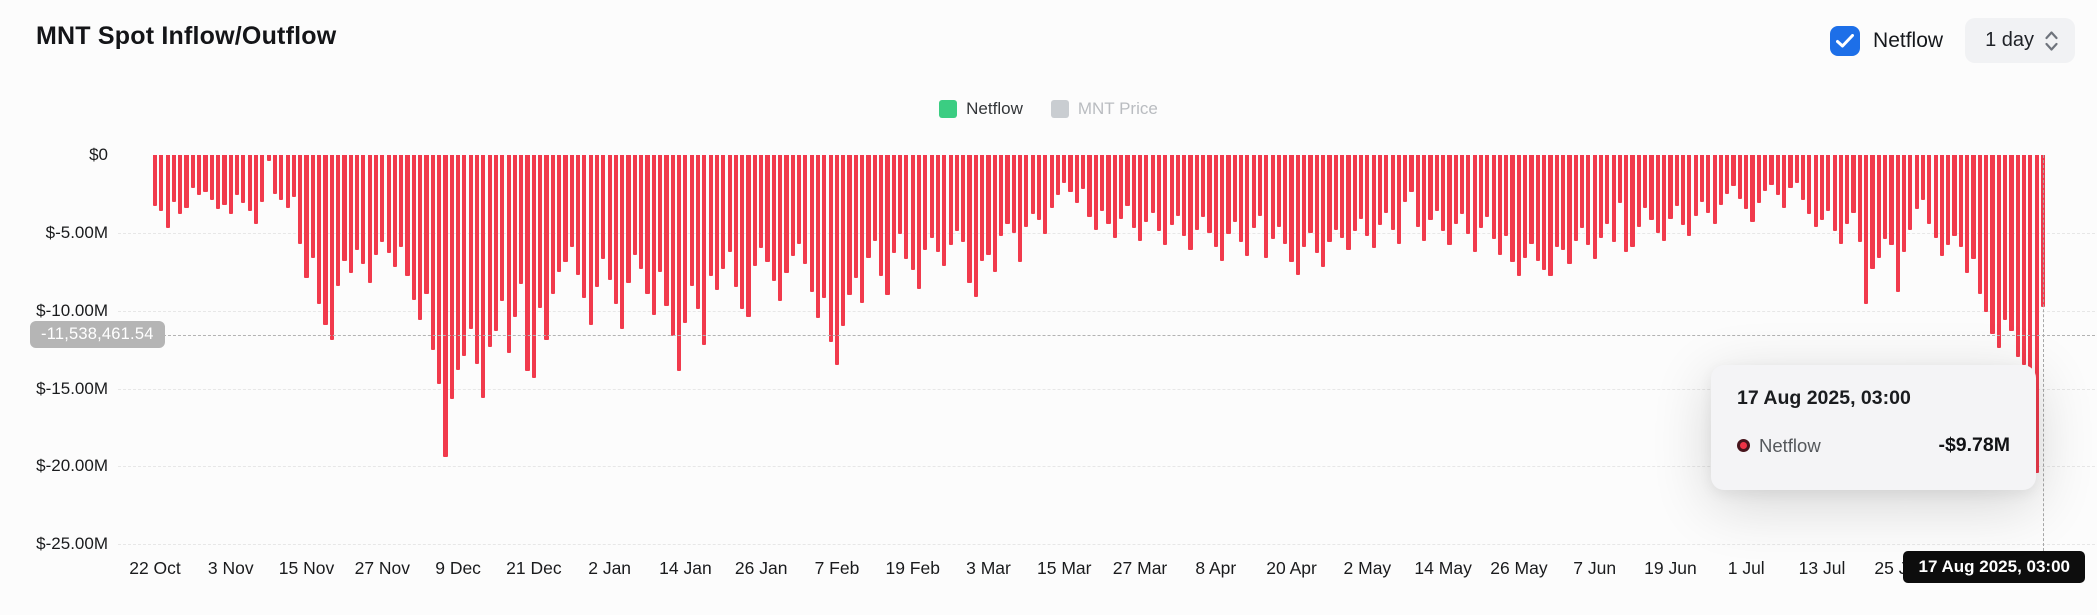 Image resolution: width=2097 pixels, height=615 pixels. I want to click on netflow-checkbox-group: Netflow, so click(1886, 40).